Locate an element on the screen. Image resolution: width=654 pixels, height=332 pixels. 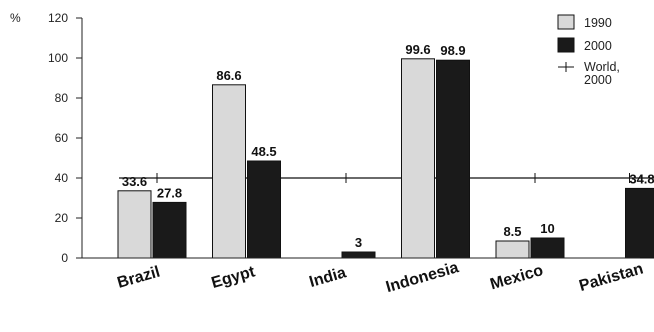
data-label-1990: 8.5 is located at coordinates (512, 231).